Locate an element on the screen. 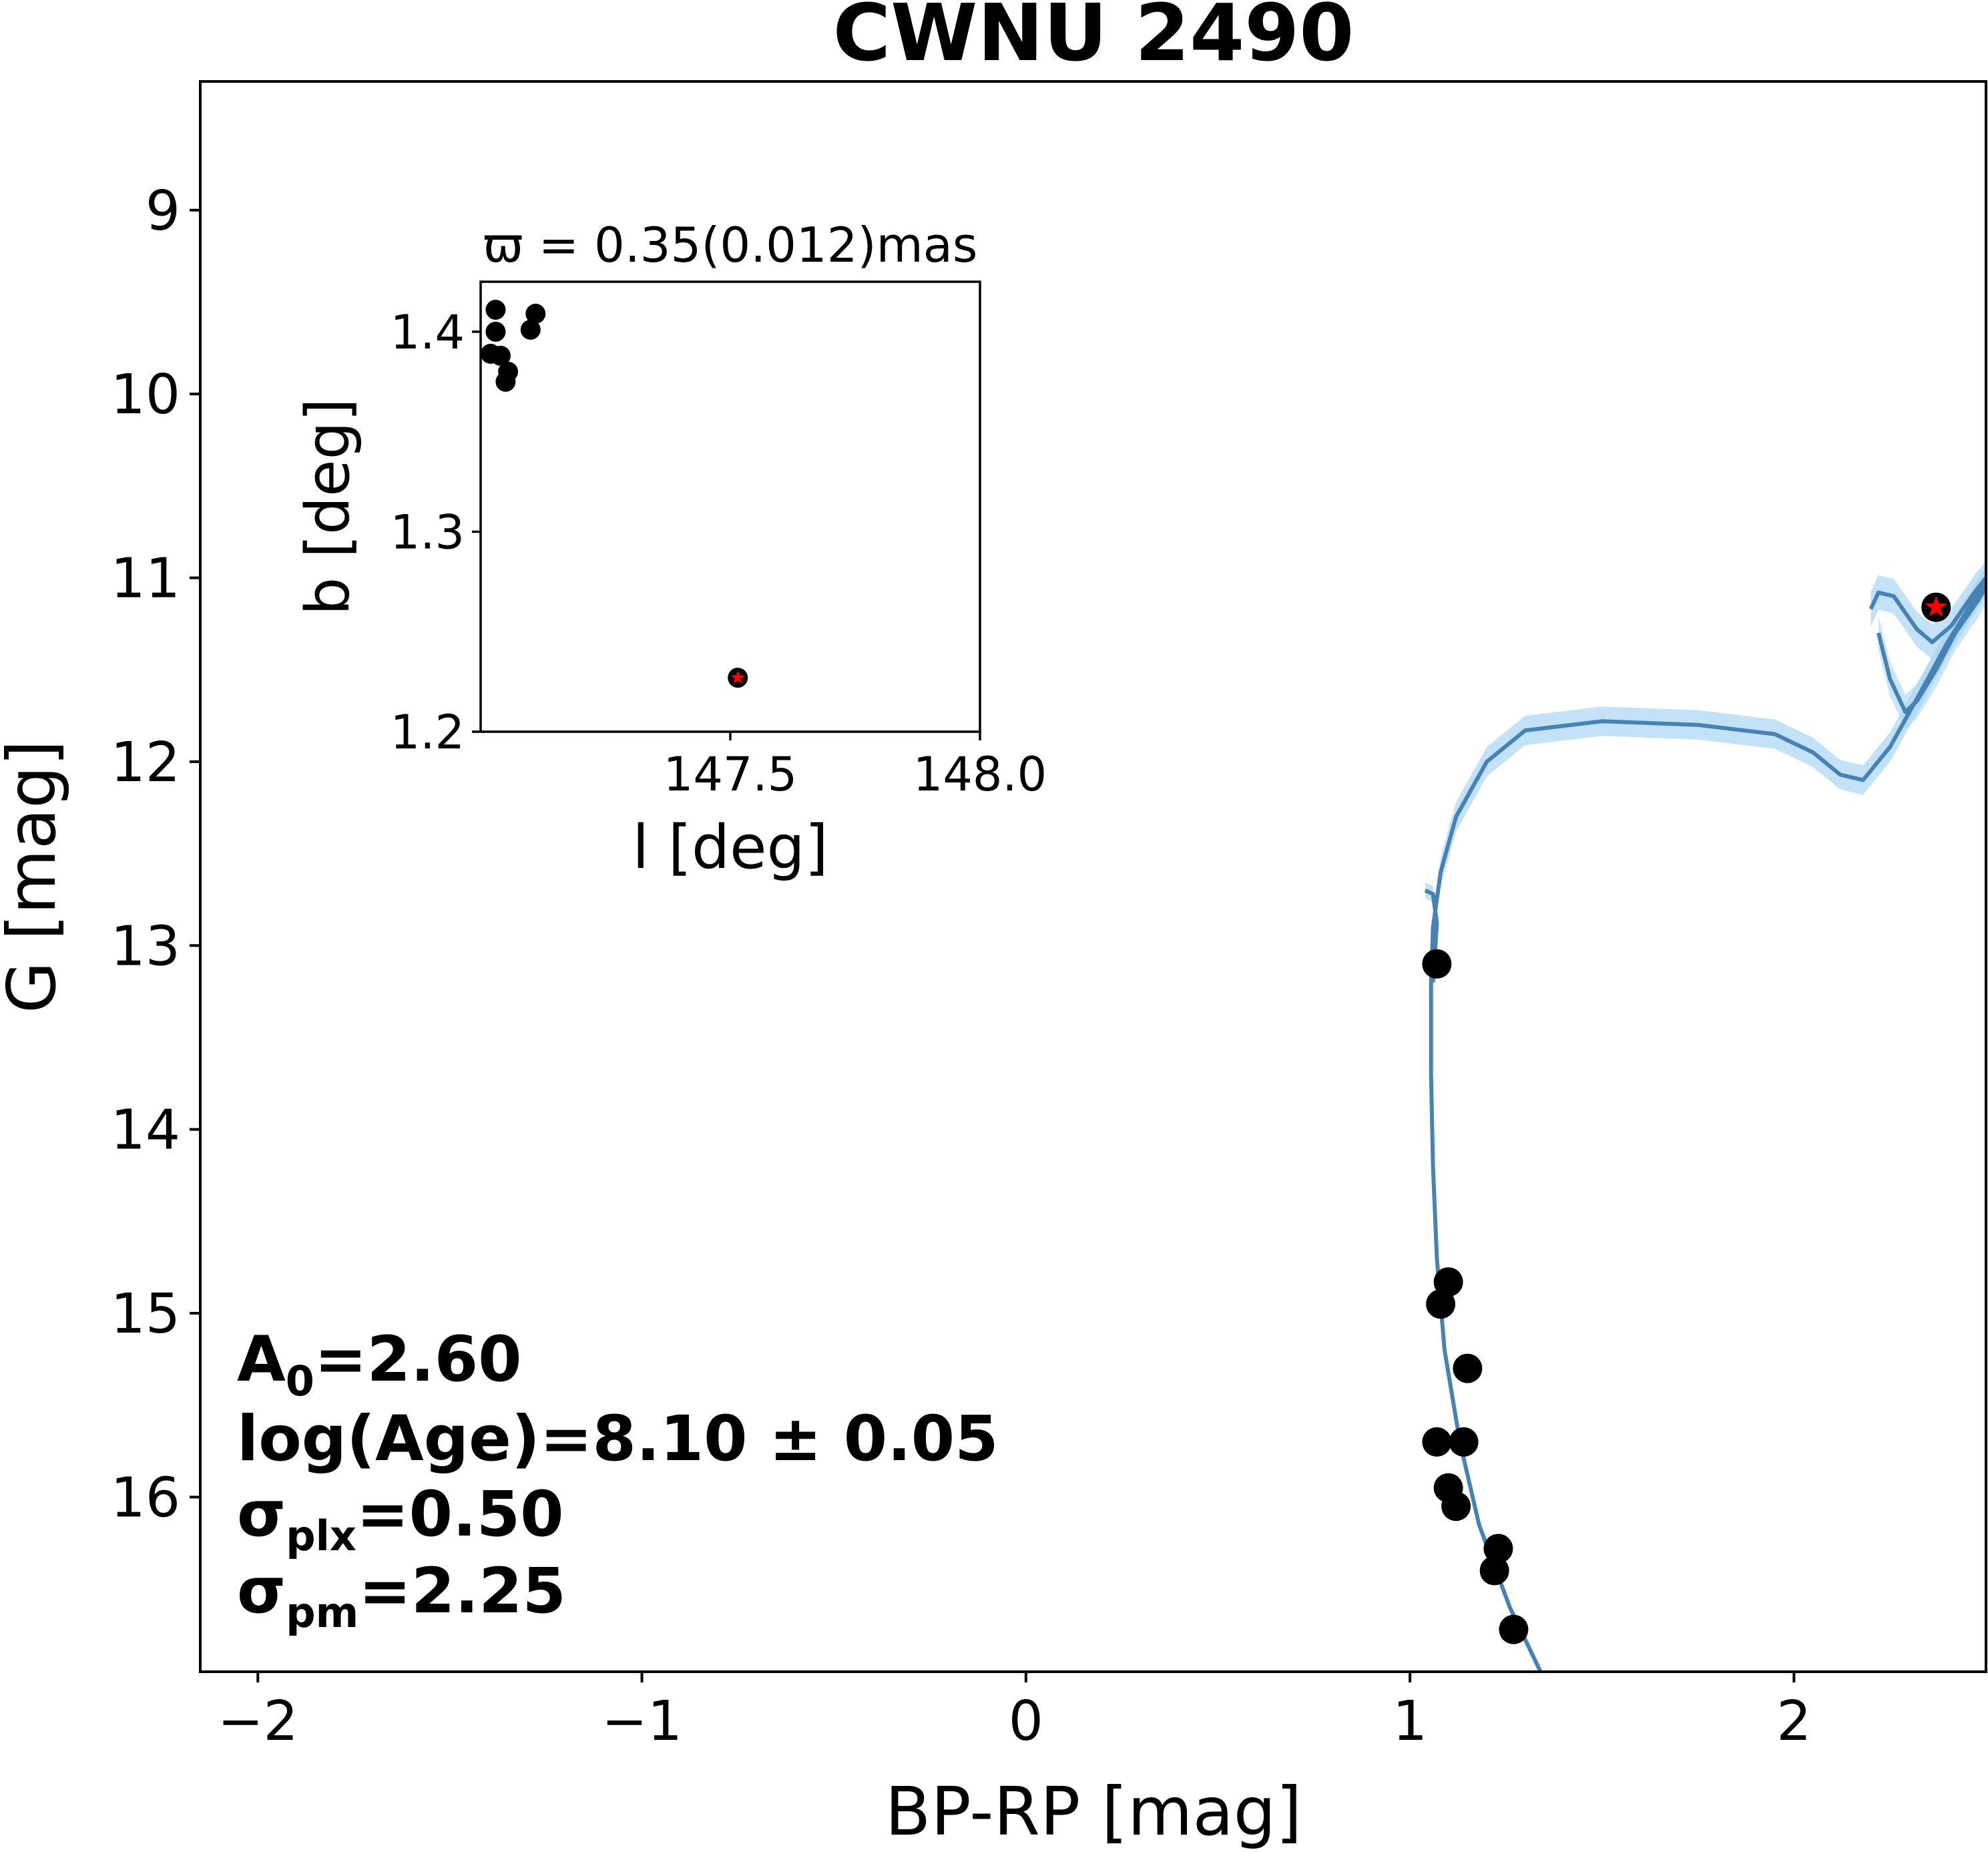 The height and width of the screenshot is (1852, 1988). y-tick-label: 11 is located at coordinates (145, 579).